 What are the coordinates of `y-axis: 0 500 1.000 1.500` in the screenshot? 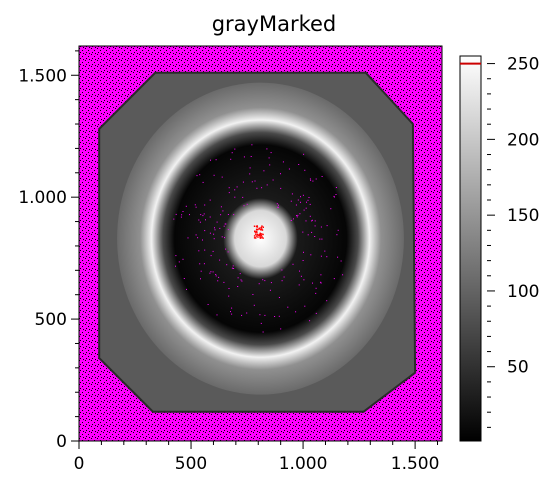 It's located at (48, 251).